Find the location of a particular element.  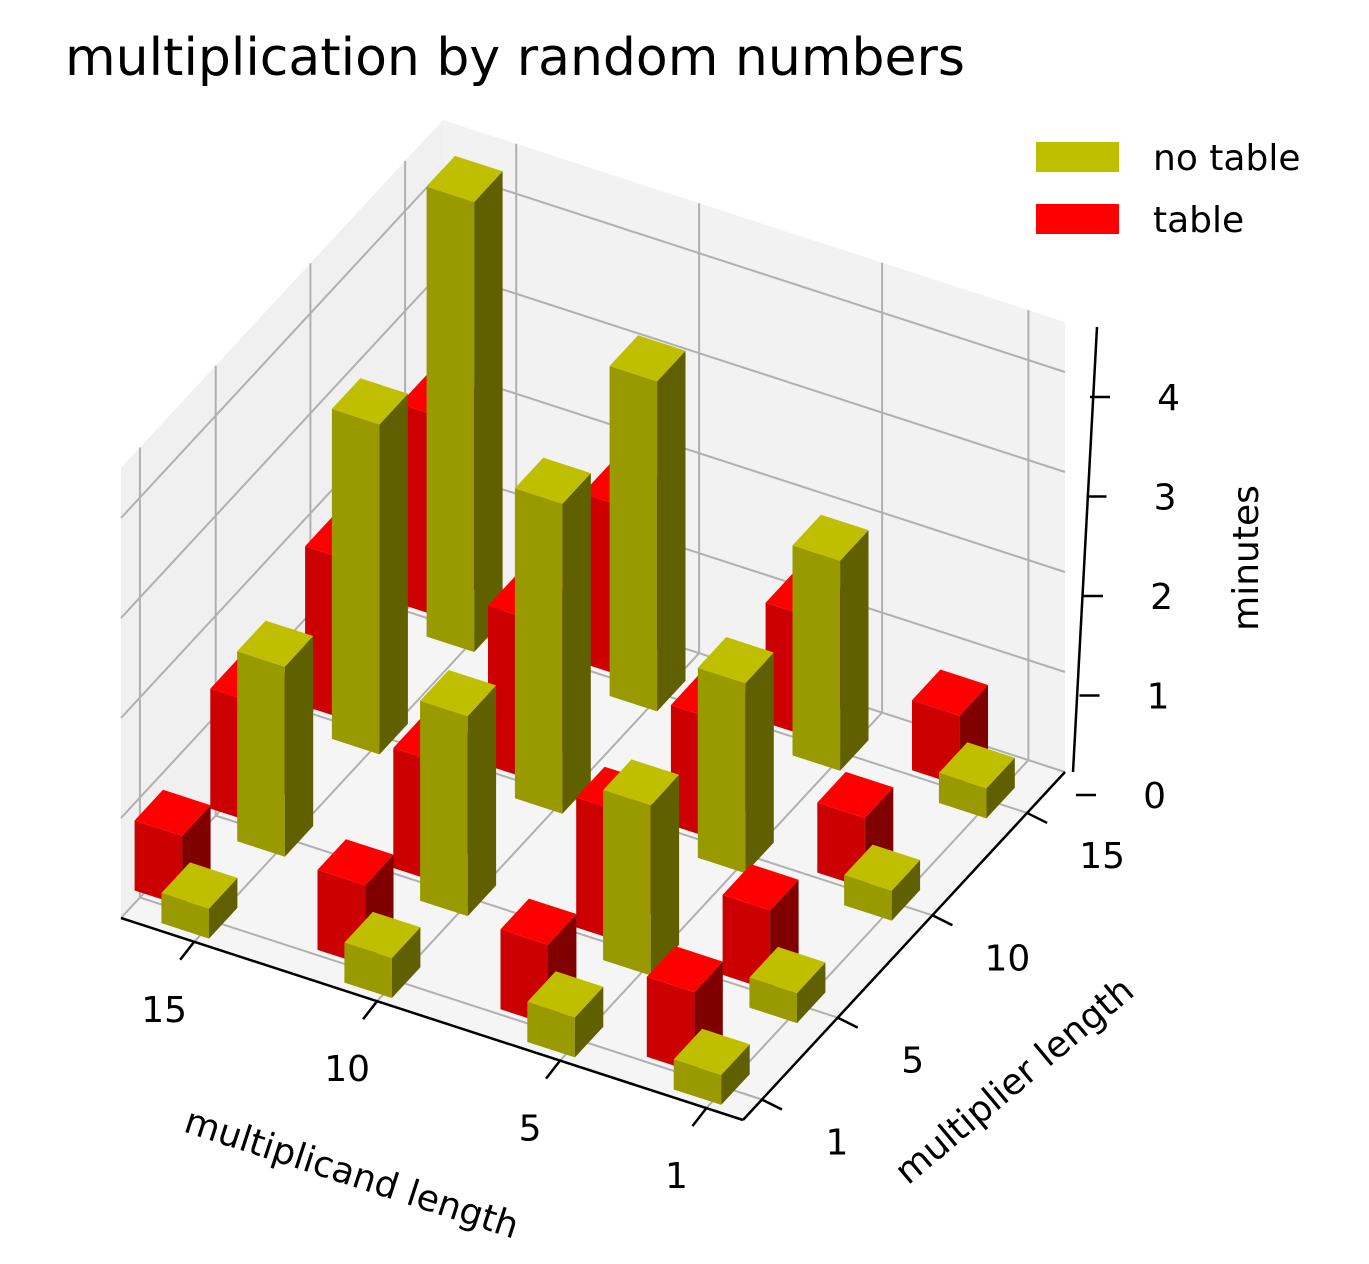

z-tick-label: 1 is located at coordinates (1158, 697).